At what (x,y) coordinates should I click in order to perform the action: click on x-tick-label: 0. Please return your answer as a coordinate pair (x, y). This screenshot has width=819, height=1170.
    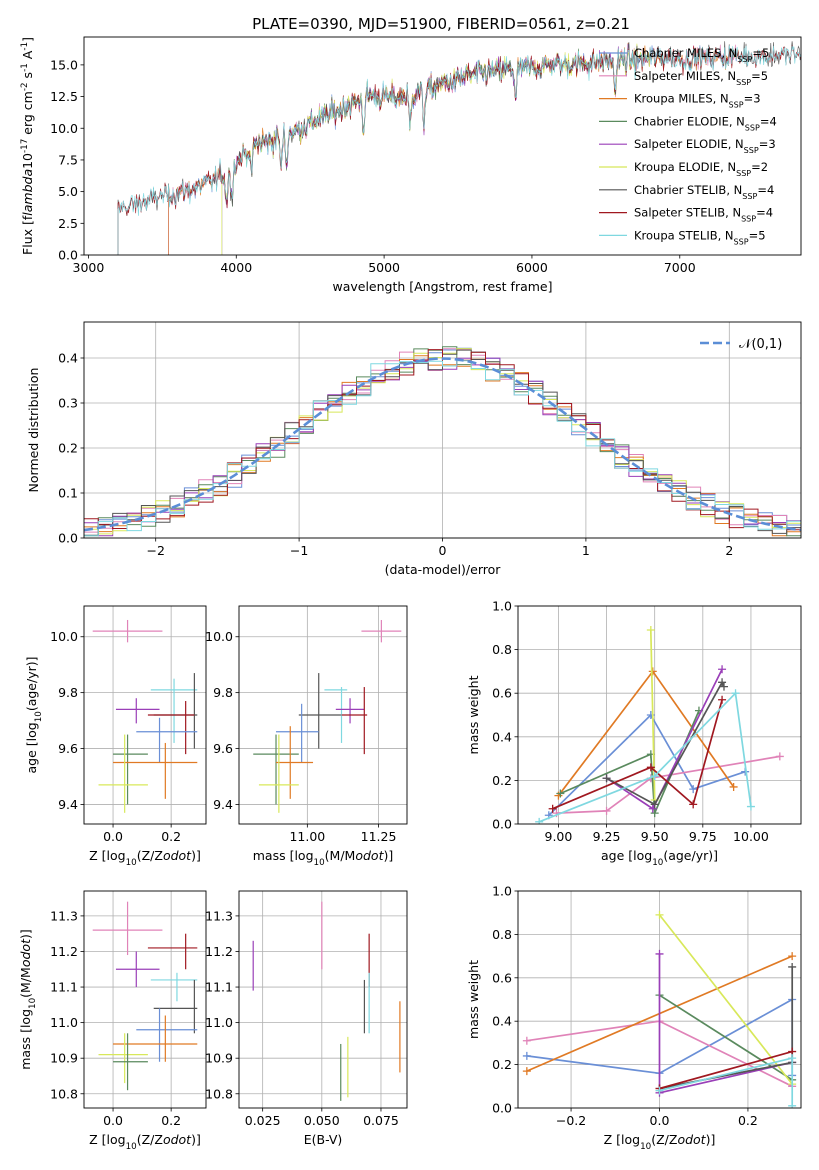
    Looking at the image, I should click on (443, 550).